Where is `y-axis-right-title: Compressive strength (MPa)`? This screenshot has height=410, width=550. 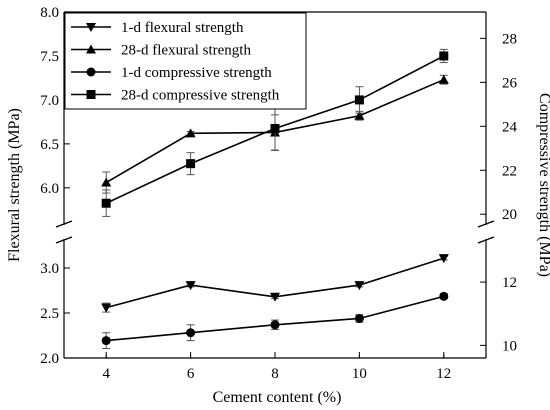 y-axis-right-title: Compressive strength (MPa) is located at coordinates (543, 185).